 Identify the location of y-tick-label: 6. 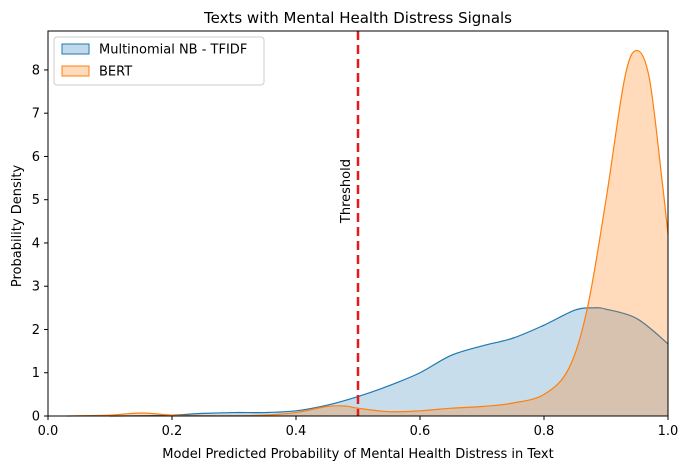
(36, 157).